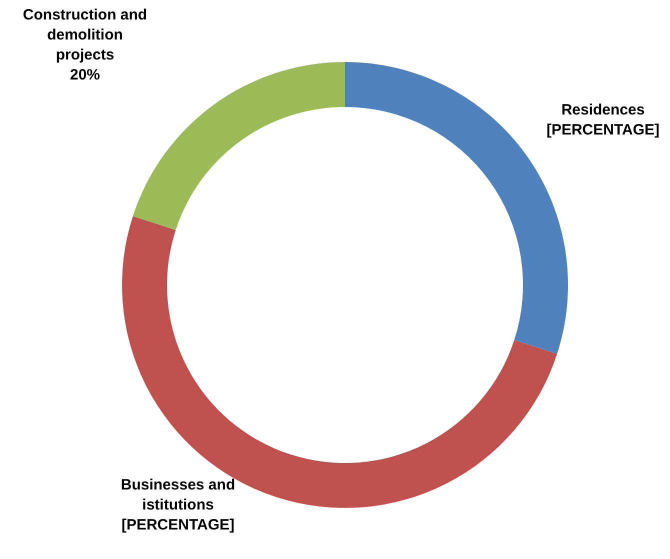  I want to click on slice-label: Construction and demolition projects, so click(85, 35).